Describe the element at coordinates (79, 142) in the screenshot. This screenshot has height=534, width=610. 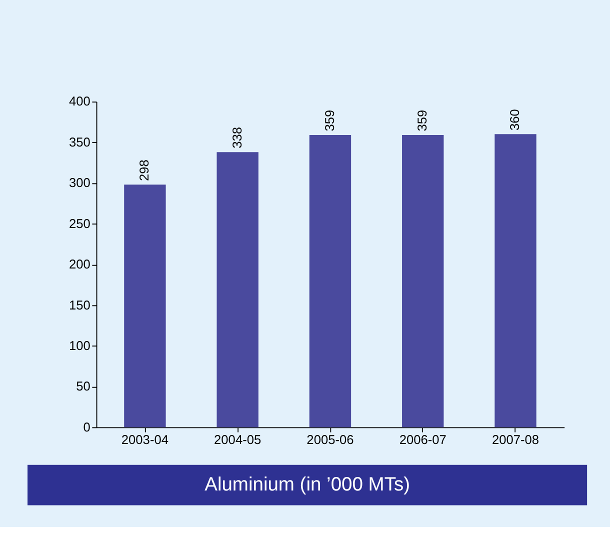
I see `y-tick-label: 350` at that location.